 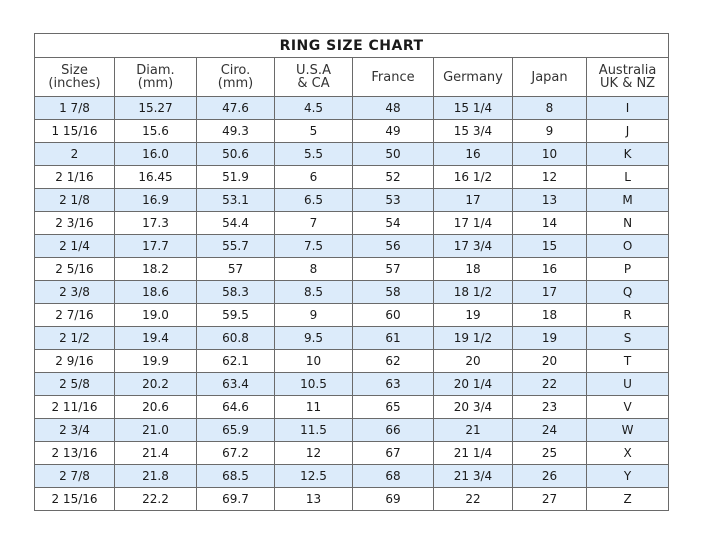 What do you see at coordinates (473, 476) in the screenshot?
I see `table-cell: 21 3/4` at bounding box center [473, 476].